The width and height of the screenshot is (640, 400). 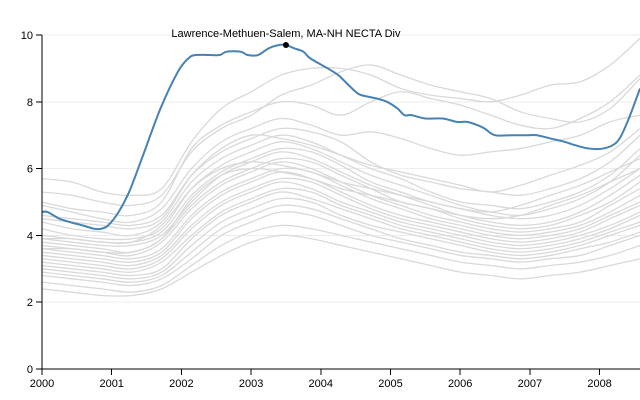 I want to click on x-tick-label-1: 2001, so click(x=111, y=384).